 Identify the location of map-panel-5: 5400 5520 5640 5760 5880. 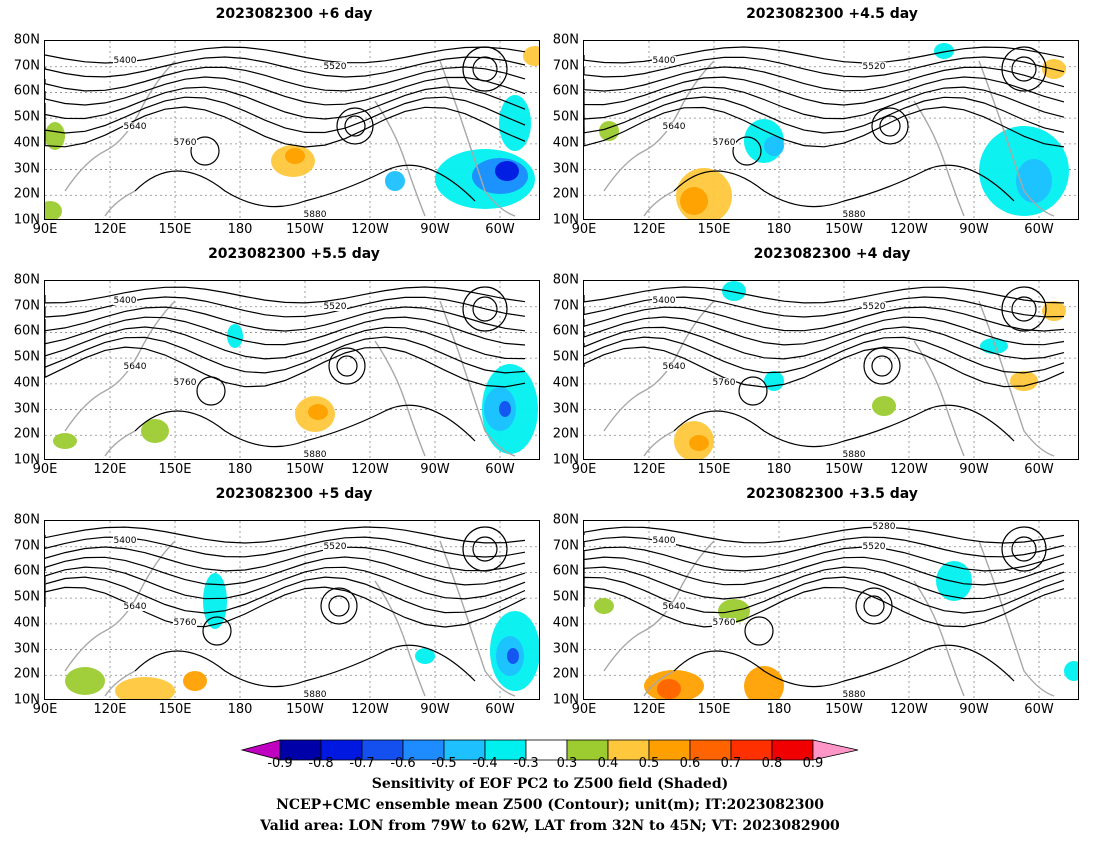
(292, 610).